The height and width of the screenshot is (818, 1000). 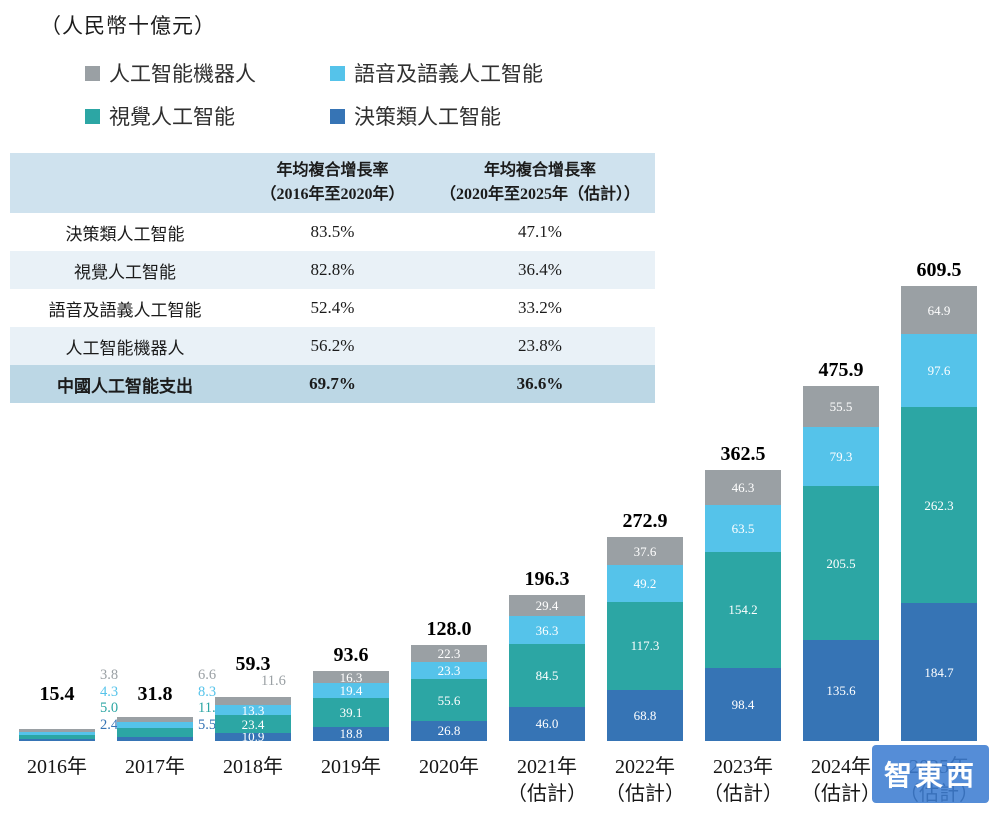 What do you see at coordinates (109, 724) in the screenshot?
I see `bar-value-label: 2.4` at bounding box center [109, 724].